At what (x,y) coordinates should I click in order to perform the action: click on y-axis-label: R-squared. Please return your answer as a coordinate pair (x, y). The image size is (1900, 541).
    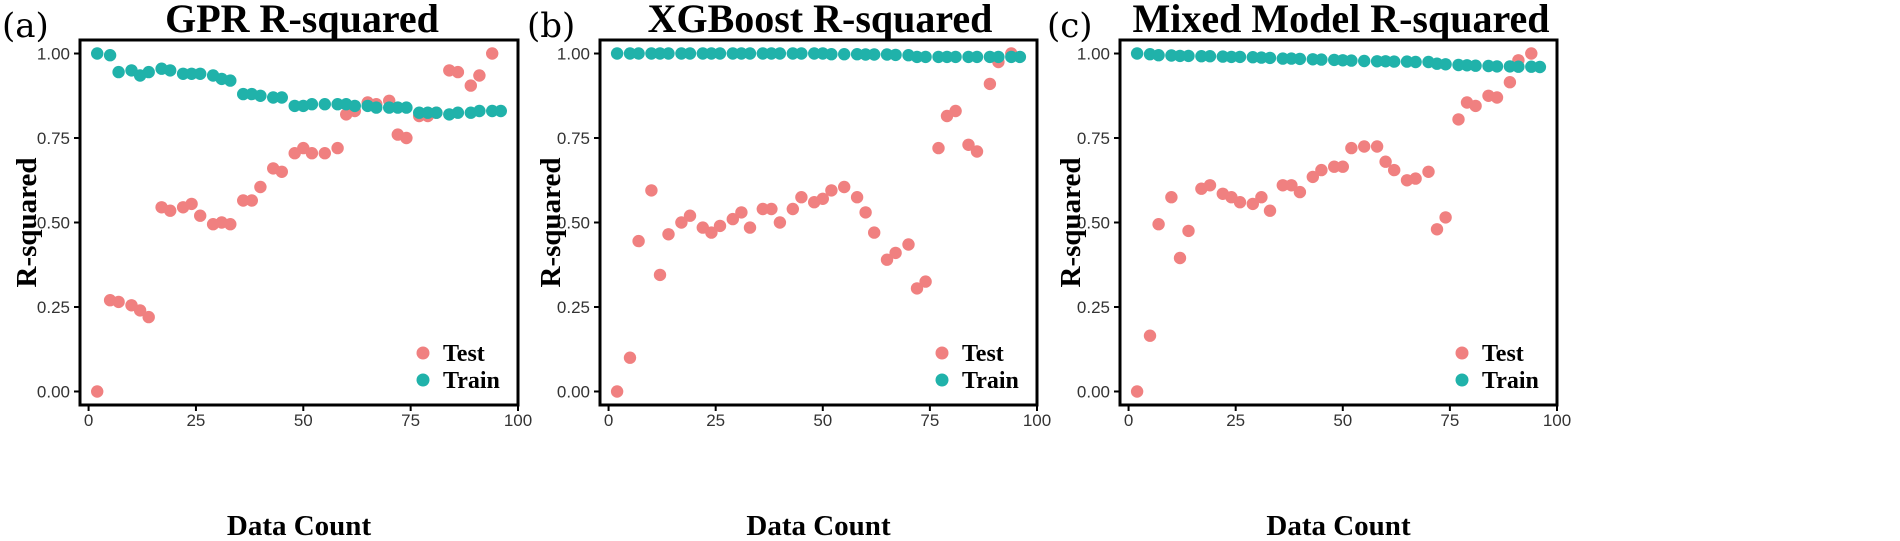
    Looking at the image, I should click on (27, 223).